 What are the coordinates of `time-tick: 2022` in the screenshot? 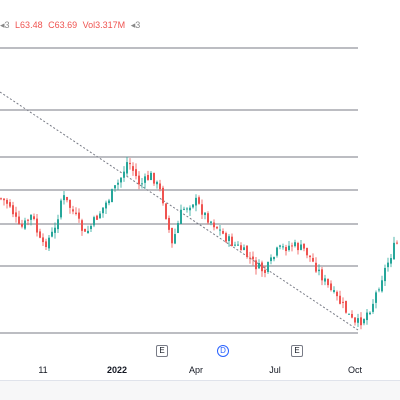 It's located at (117, 370).